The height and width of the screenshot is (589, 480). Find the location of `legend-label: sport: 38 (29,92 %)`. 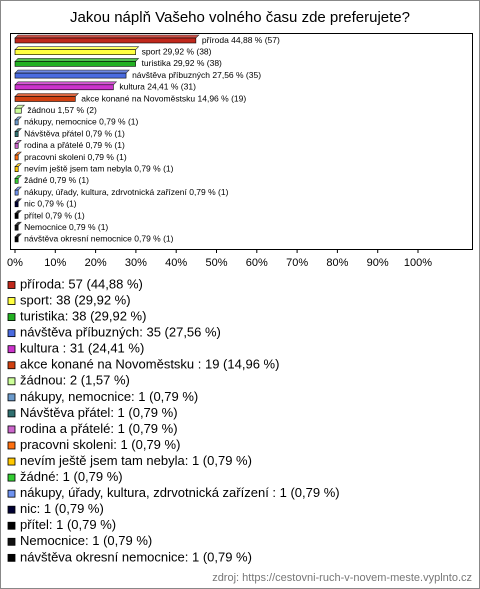

legend-label: sport: 38 (29,92 %) is located at coordinates (75, 299).